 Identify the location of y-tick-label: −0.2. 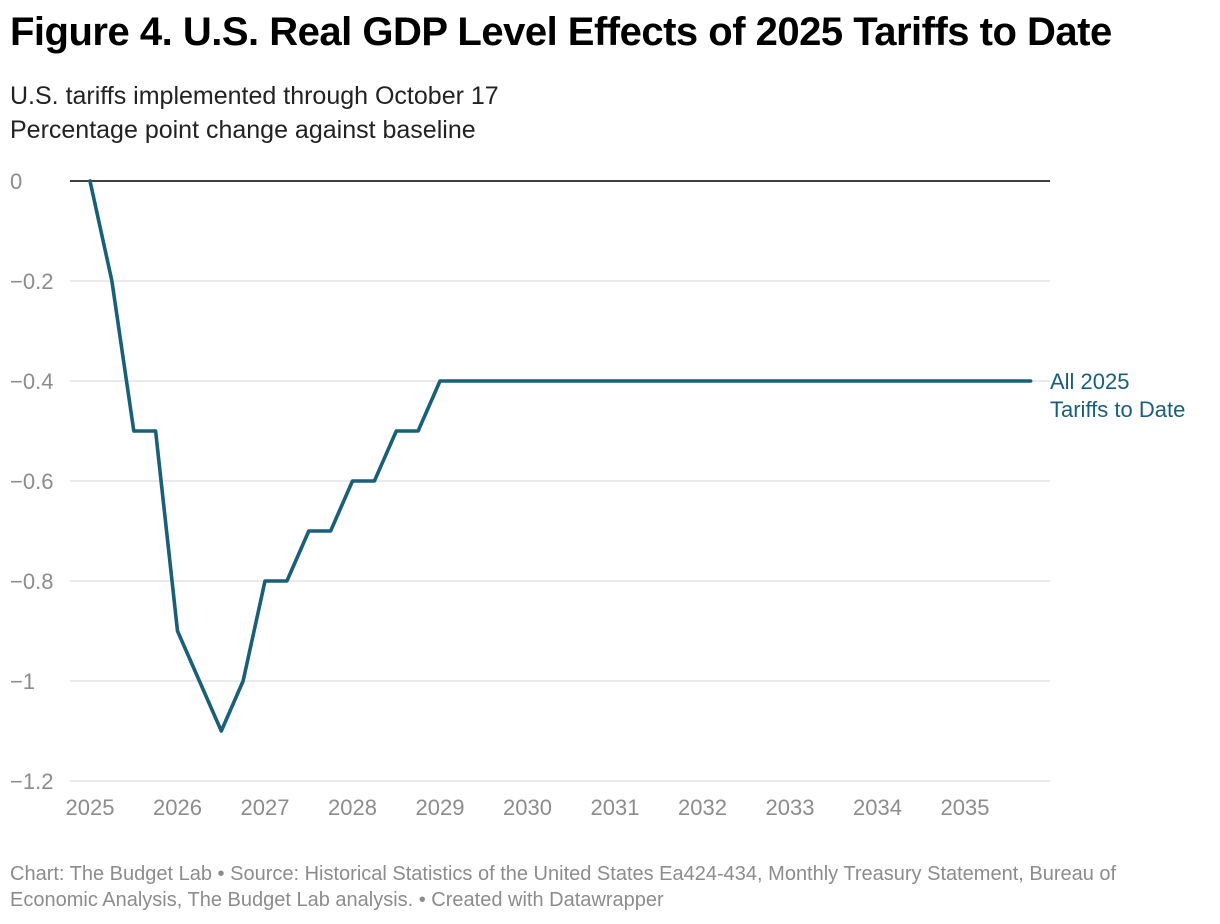
(31, 281).